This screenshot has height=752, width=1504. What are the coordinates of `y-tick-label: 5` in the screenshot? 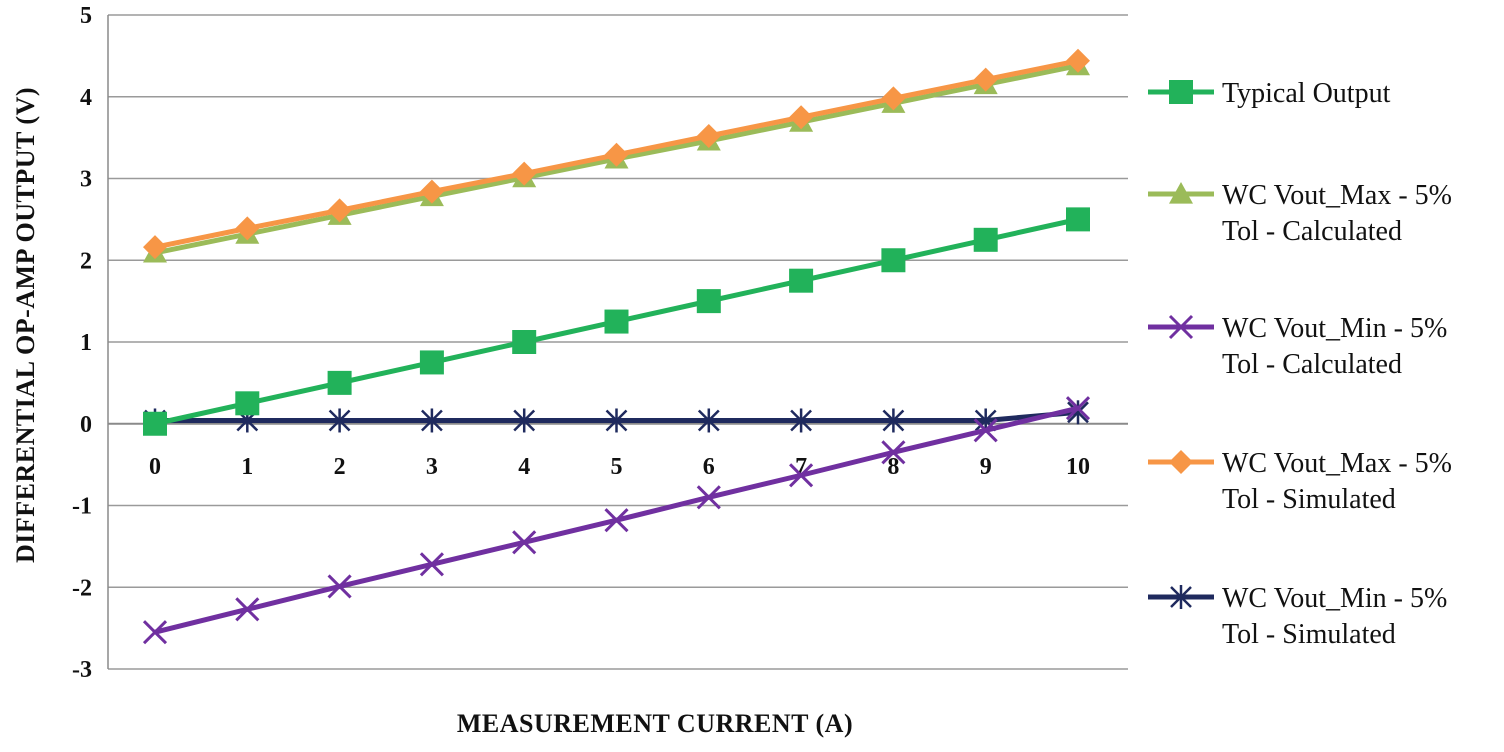 It's located at (86, 16).